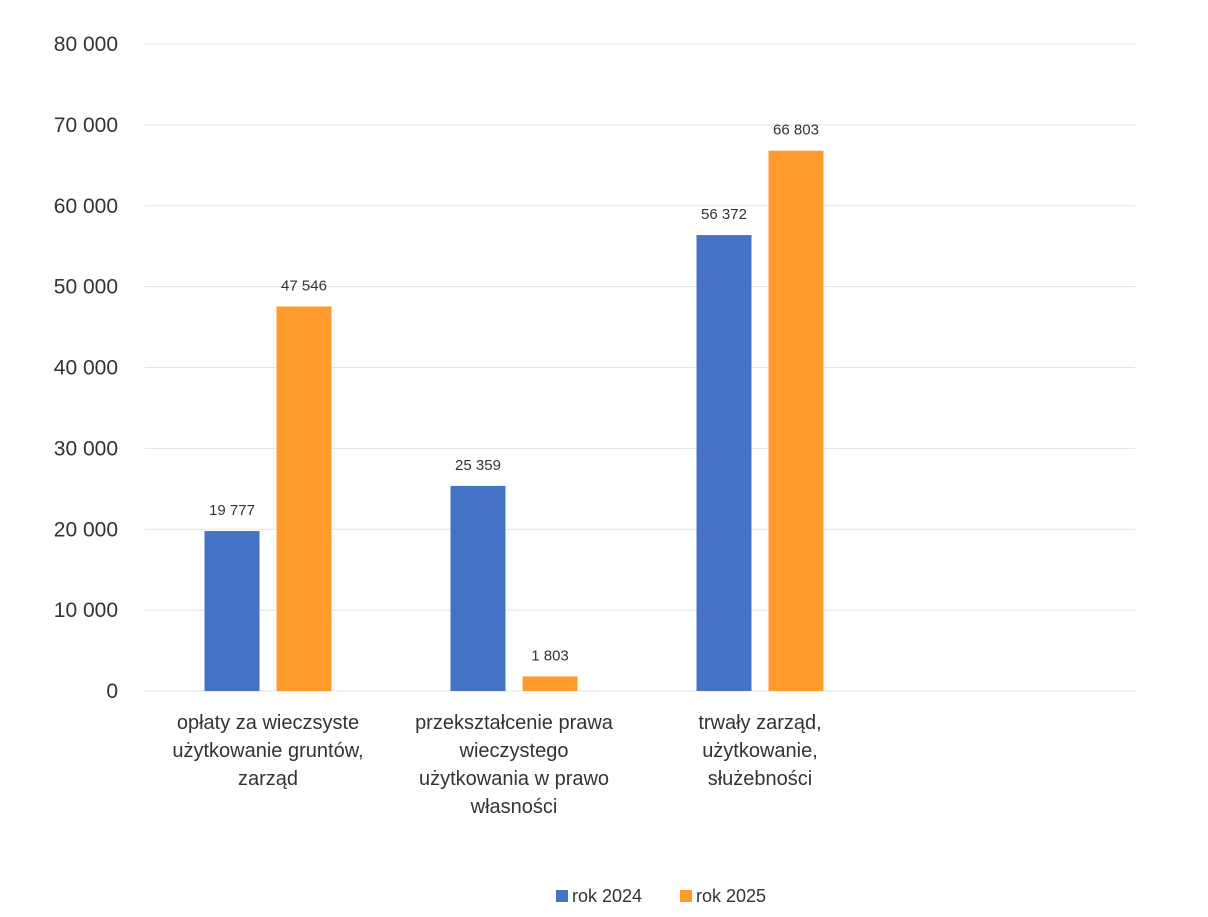 This screenshot has width=1208, height=917. Describe the element at coordinates (759, 723) in the screenshot. I see `category-label: trwały zarząd,` at that location.